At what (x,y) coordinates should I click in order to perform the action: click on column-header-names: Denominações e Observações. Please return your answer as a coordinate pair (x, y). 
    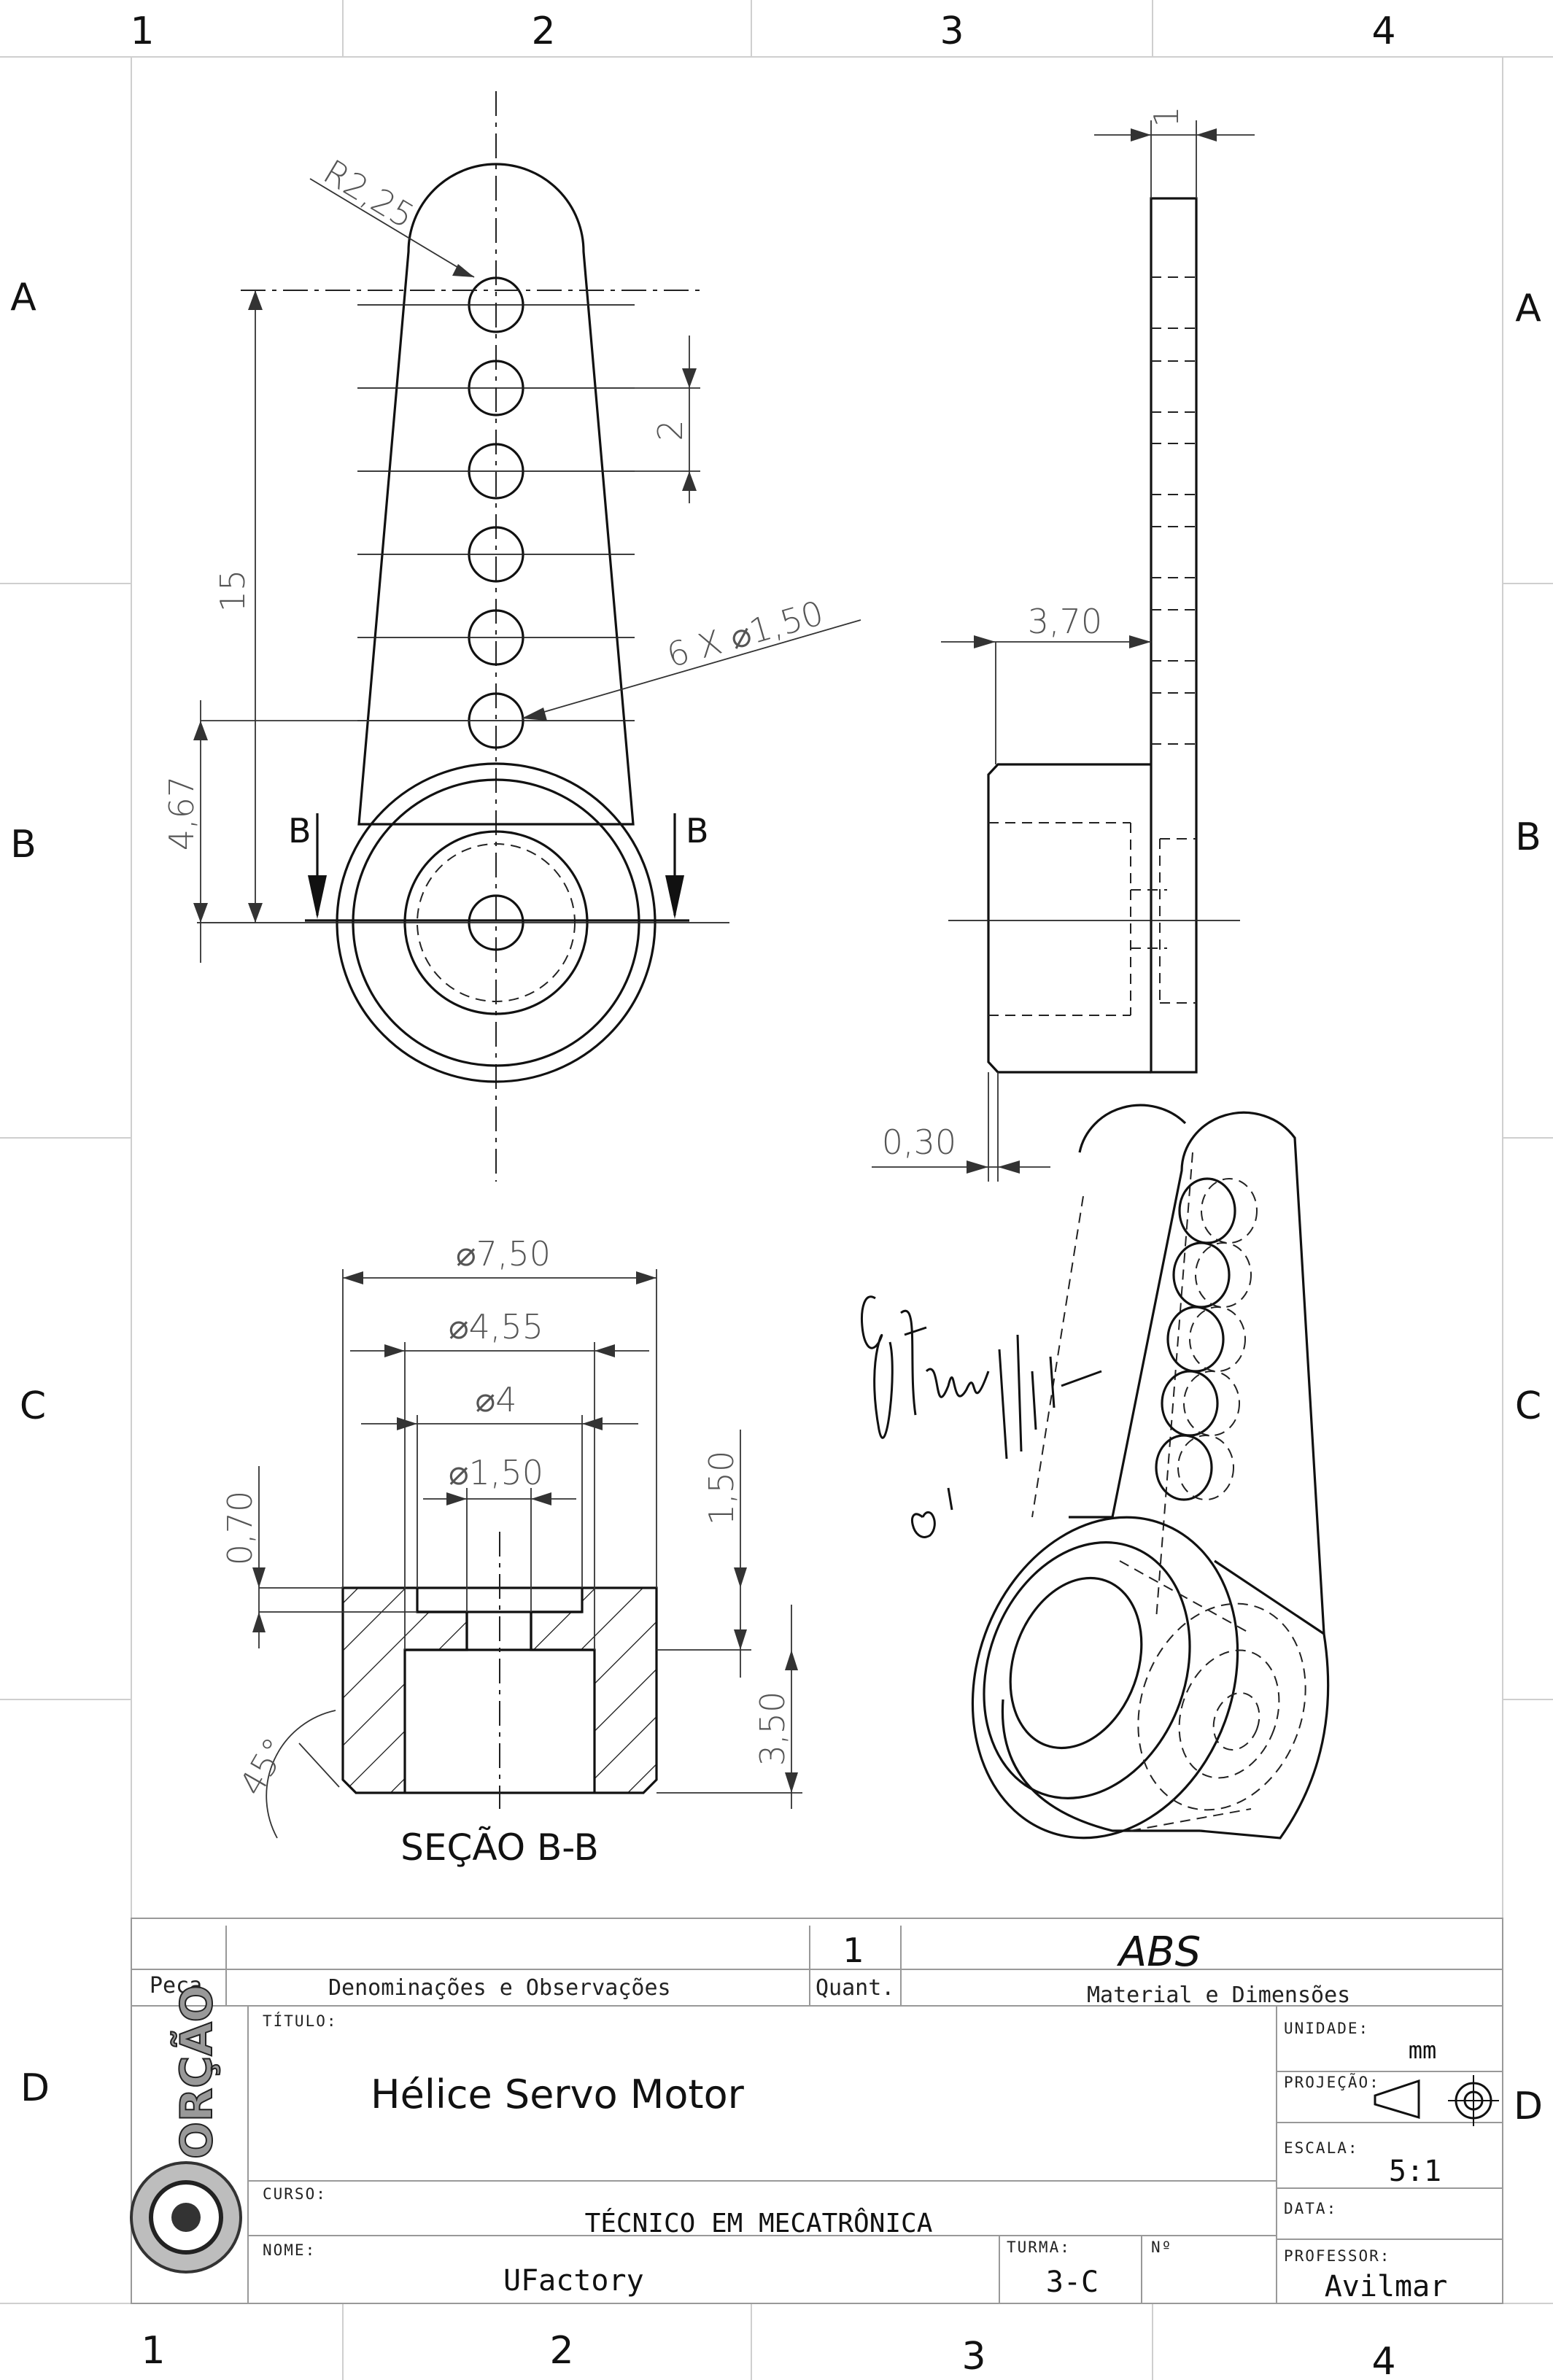
    Looking at the image, I should click on (499, 1988).